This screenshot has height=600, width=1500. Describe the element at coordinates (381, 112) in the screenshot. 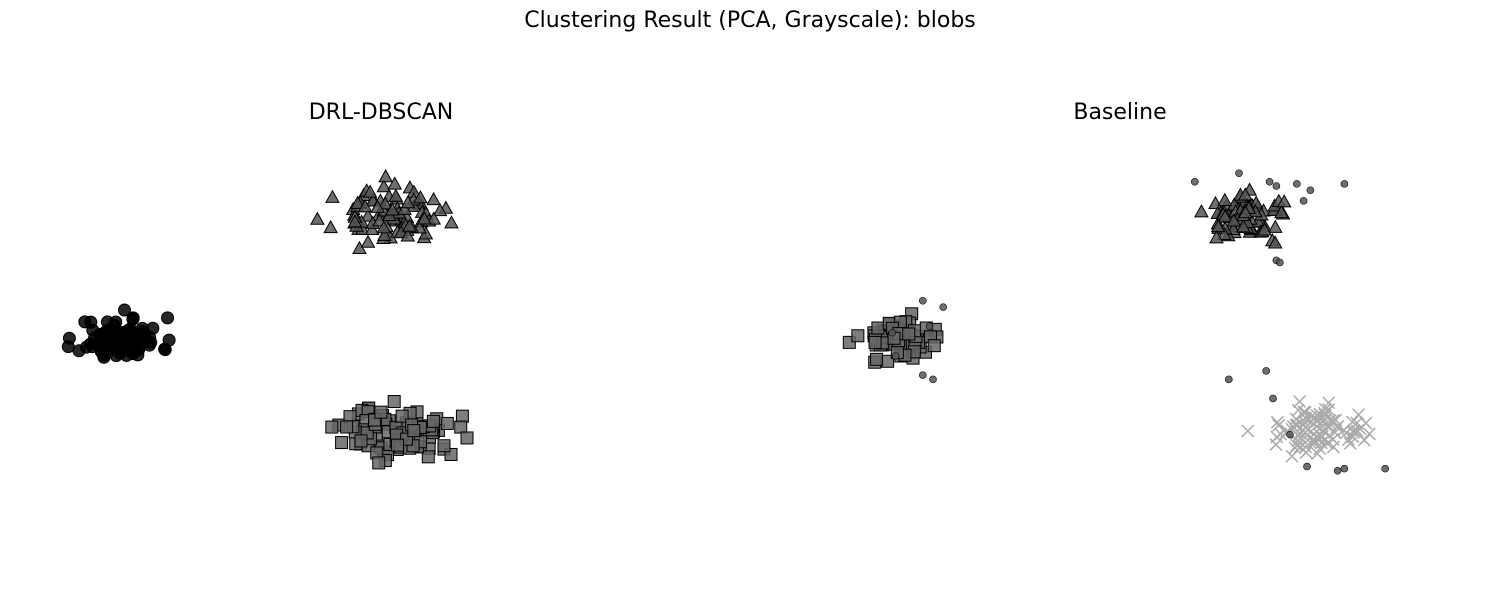

I see `subplot-title-drl-dbscan: DRL-DBSCAN` at that location.